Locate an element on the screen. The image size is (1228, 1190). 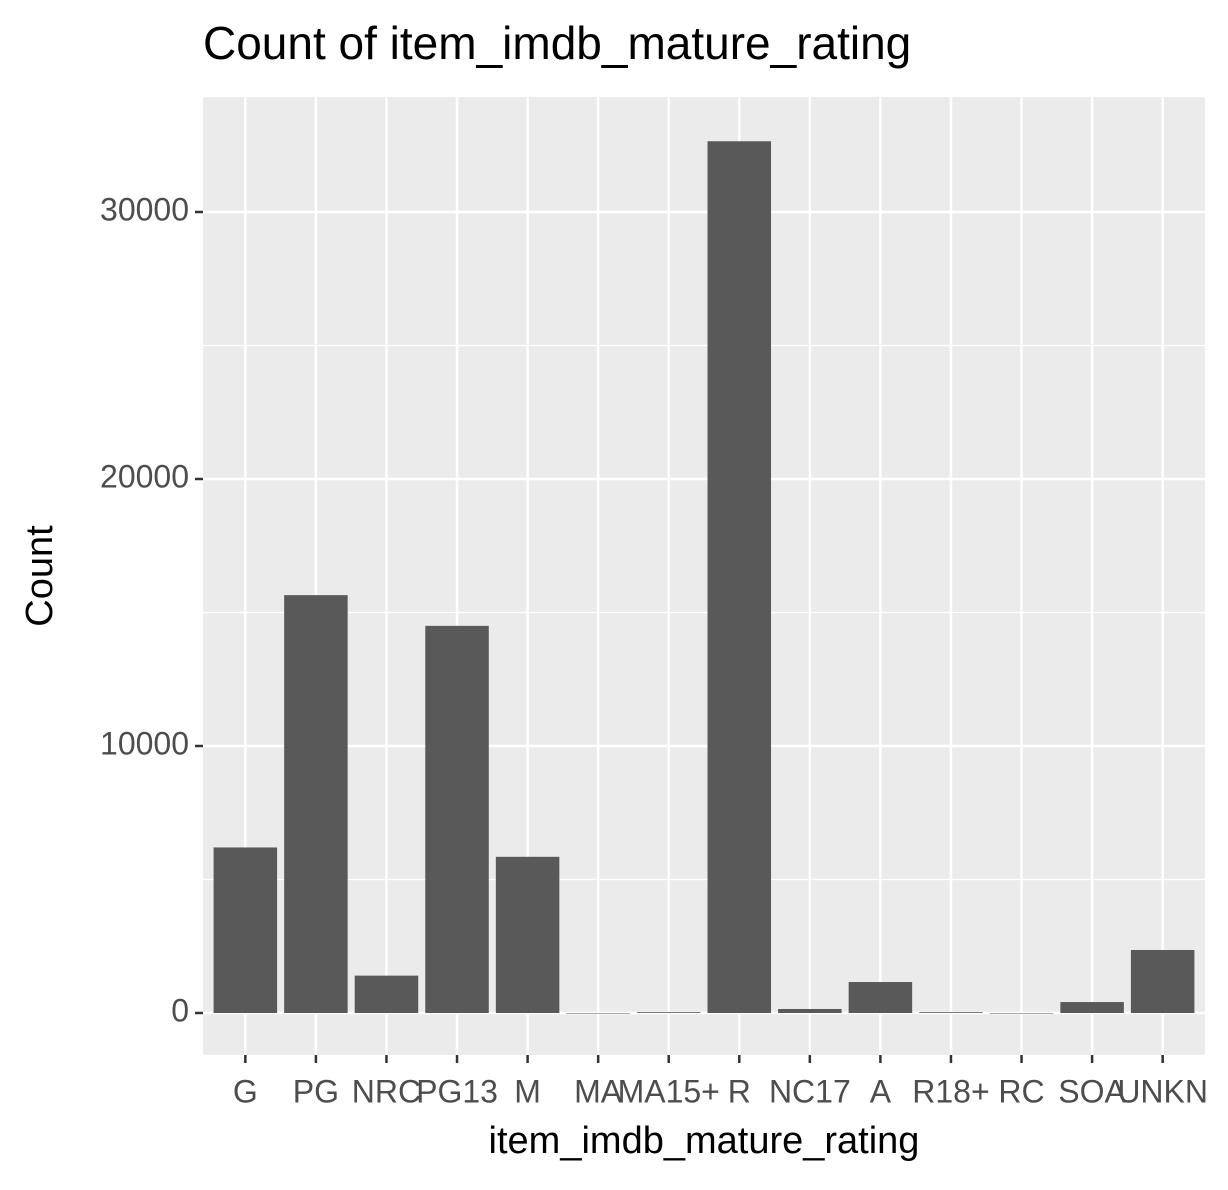
x-tick-label: MA15+ is located at coordinates (669, 1091).